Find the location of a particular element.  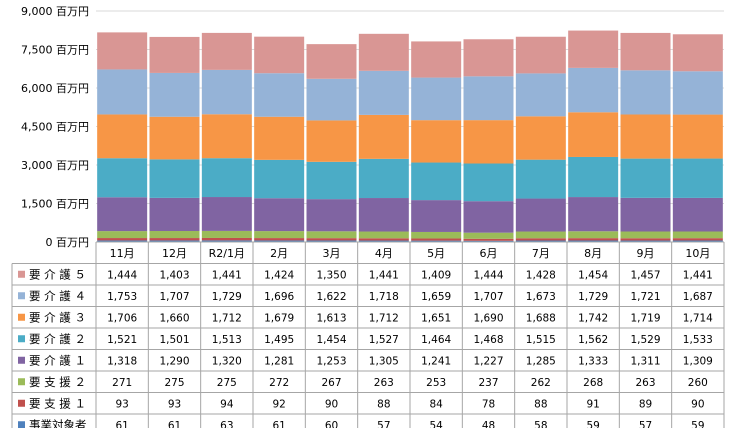

data-label: 1,241 is located at coordinates (436, 361).